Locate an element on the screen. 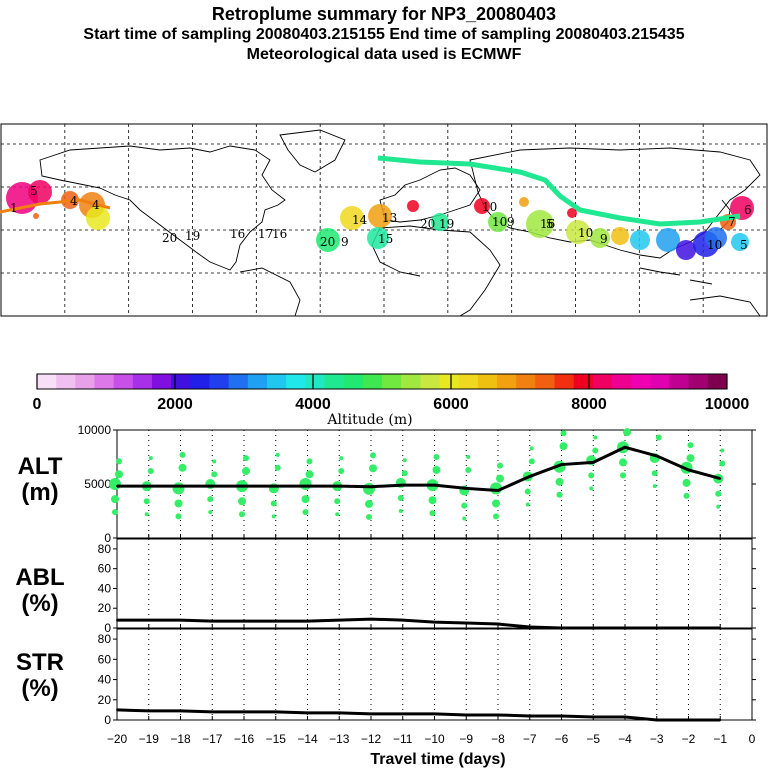  y-tick-label: 40 is located at coordinates (105, 588).